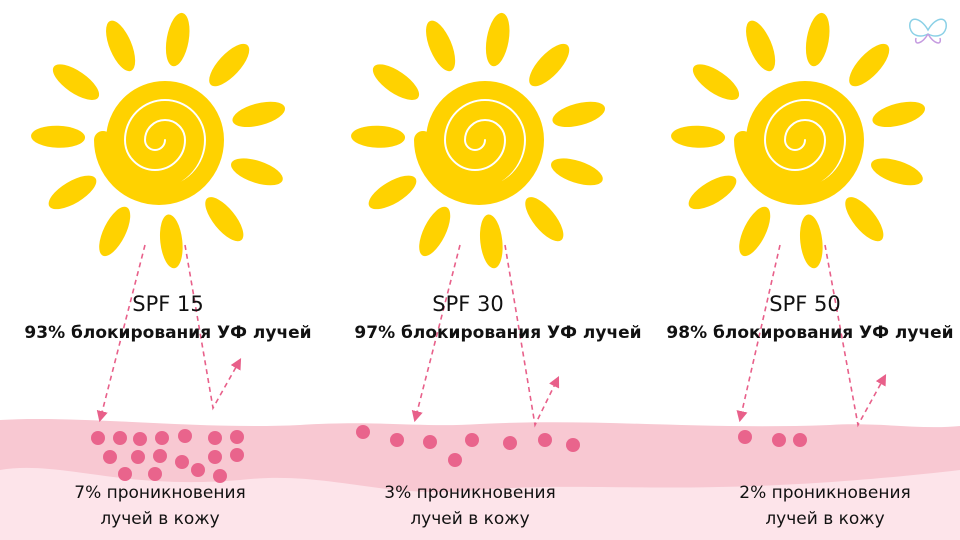 The height and width of the screenshot is (540, 960). Describe the element at coordinates (804, 304) in the screenshot. I see `spf-label: SPF 50` at that location.